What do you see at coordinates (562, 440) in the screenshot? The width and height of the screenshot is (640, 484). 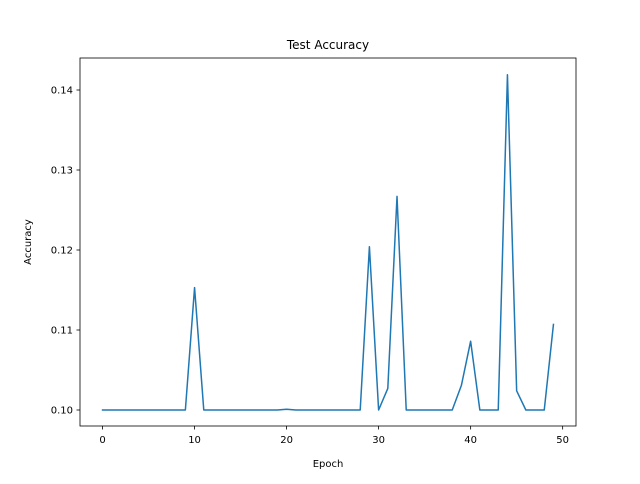 I see `x-tick-label: 50` at bounding box center [562, 440].